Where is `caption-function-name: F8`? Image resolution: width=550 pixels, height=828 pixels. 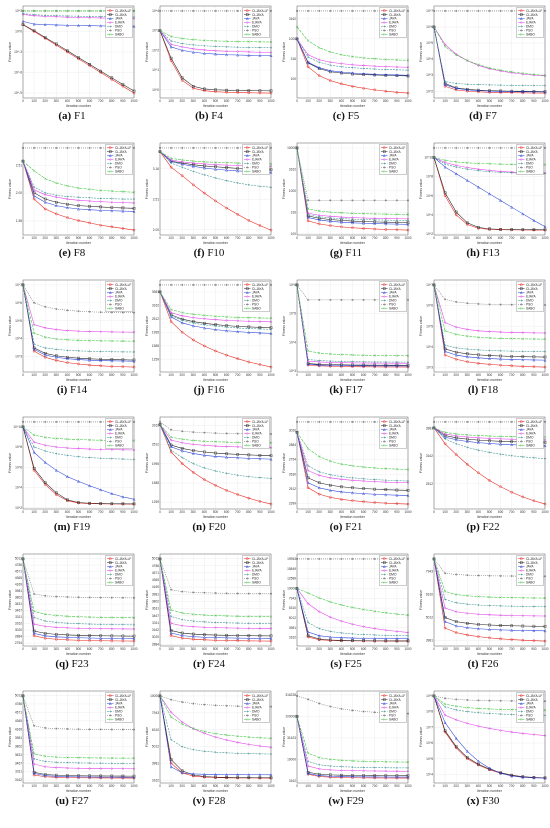
caption-function-name: F8 is located at coordinates (78, 253).